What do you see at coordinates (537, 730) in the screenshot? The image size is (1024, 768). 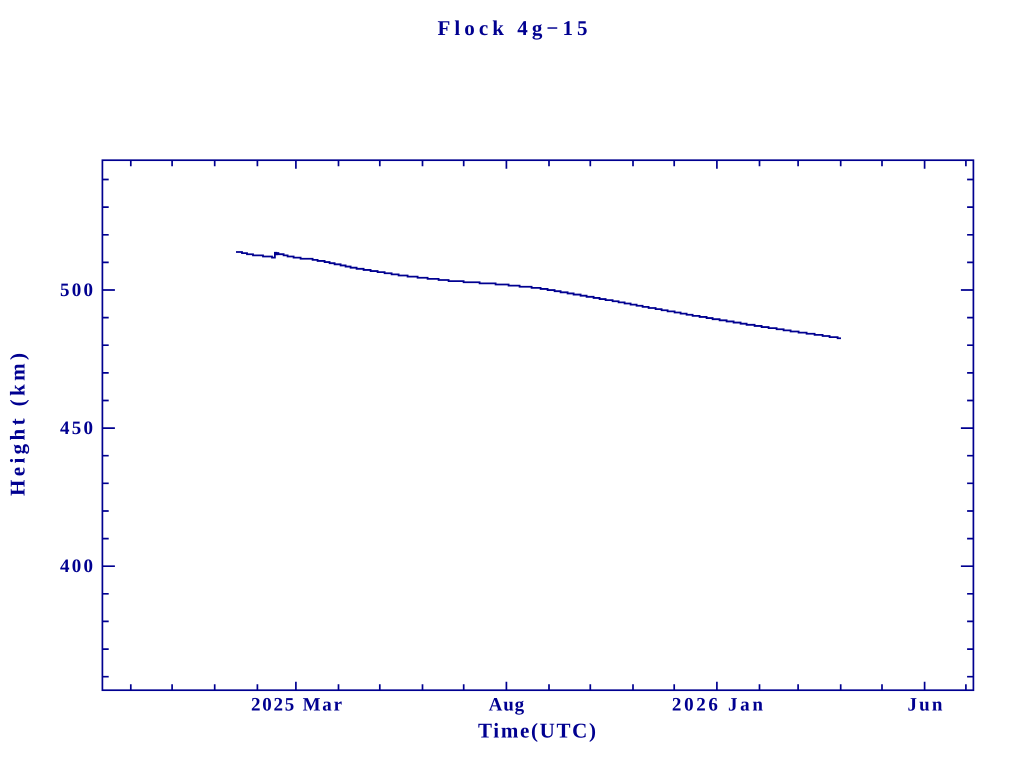 I see `svg-text: Time(UTC)` at bounding box center [537, 730].